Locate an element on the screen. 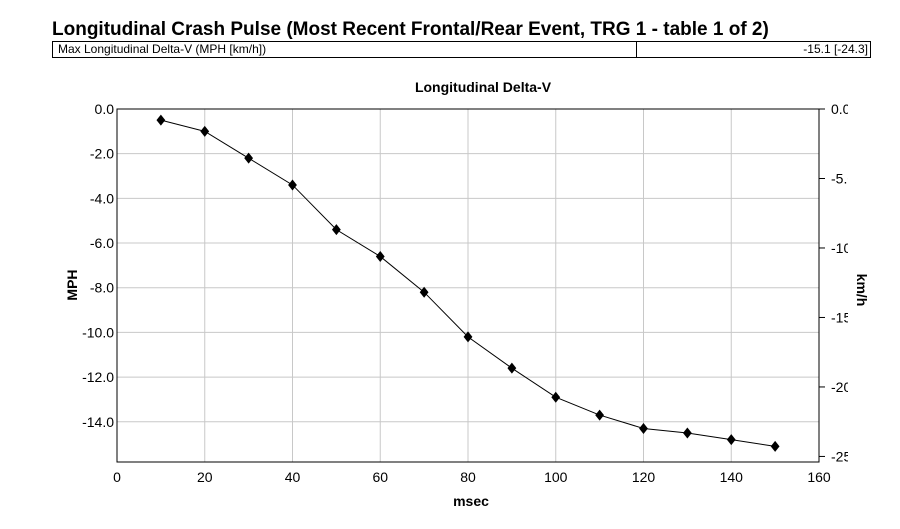 This screenshot has width=900, height=529. x-tick-label: 0 is located at coordinates (117, 477).